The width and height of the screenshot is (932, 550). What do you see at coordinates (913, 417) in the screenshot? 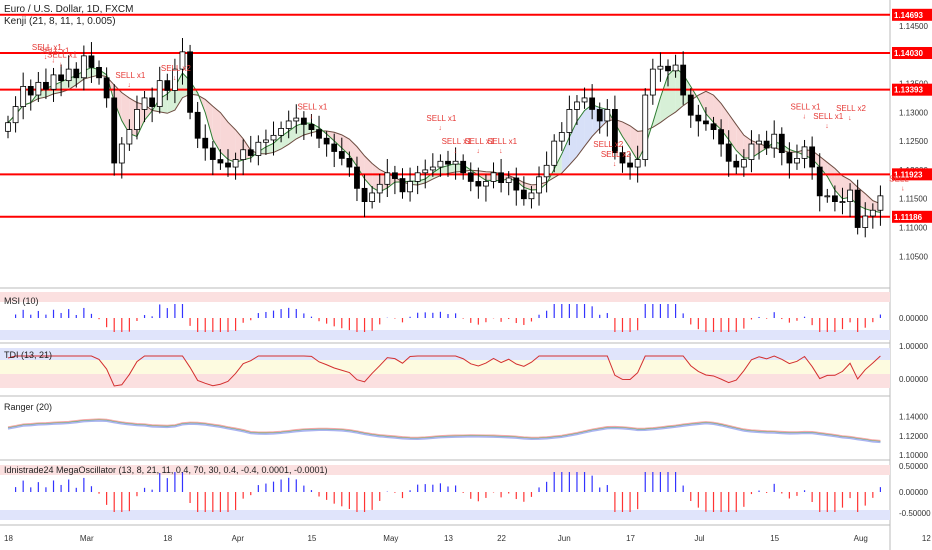
I see `ranger-tick-label: 1.14000` at bounding box center [913, 417].